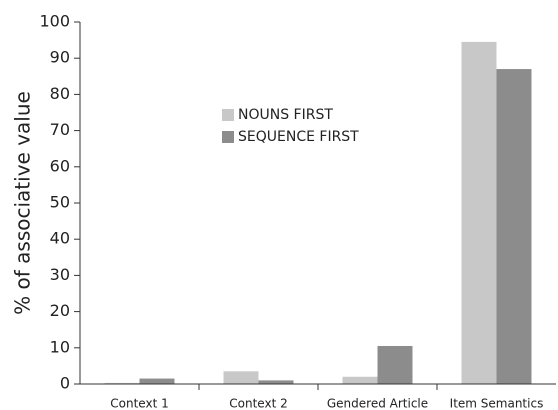 The height and width of the screenshot is (410, 558). What do you see at coordinates (60, 202) in the screenshot?
I see `y-tick-label: 50` at bounding box center [60, 202].